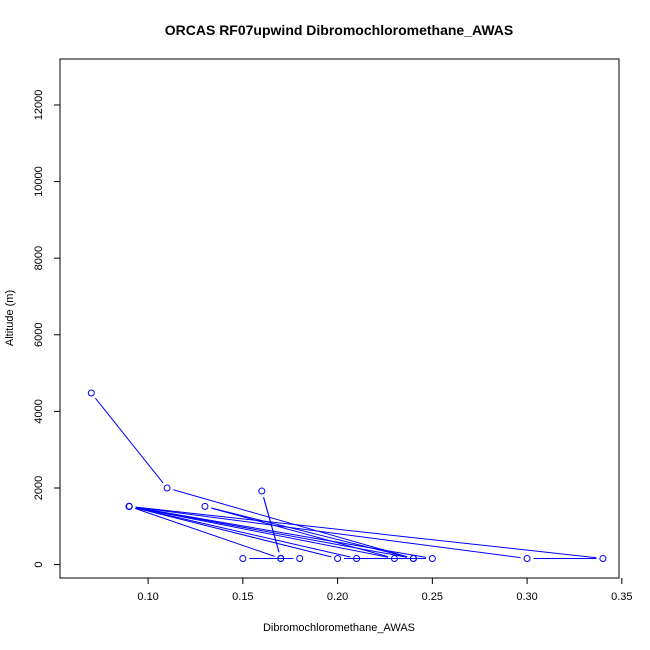 The image size is (650, 650). What do you see at coordinates (39, 258) in the screenshot?
I see `y-tick-label: 8000` at bounding box center [39, 258].